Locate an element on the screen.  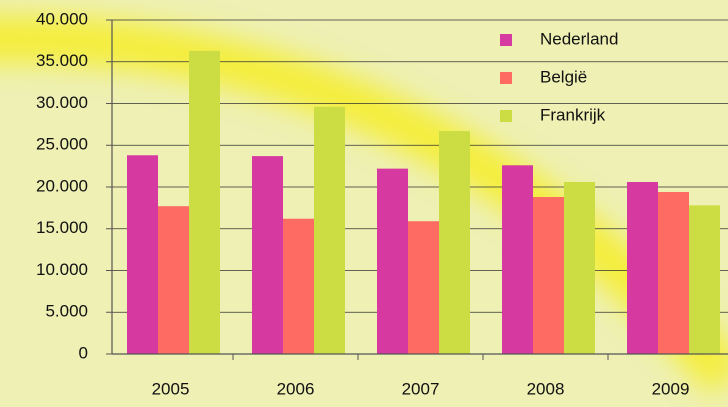
legend-label: Frankrijk is located at coordinates (573, 114).